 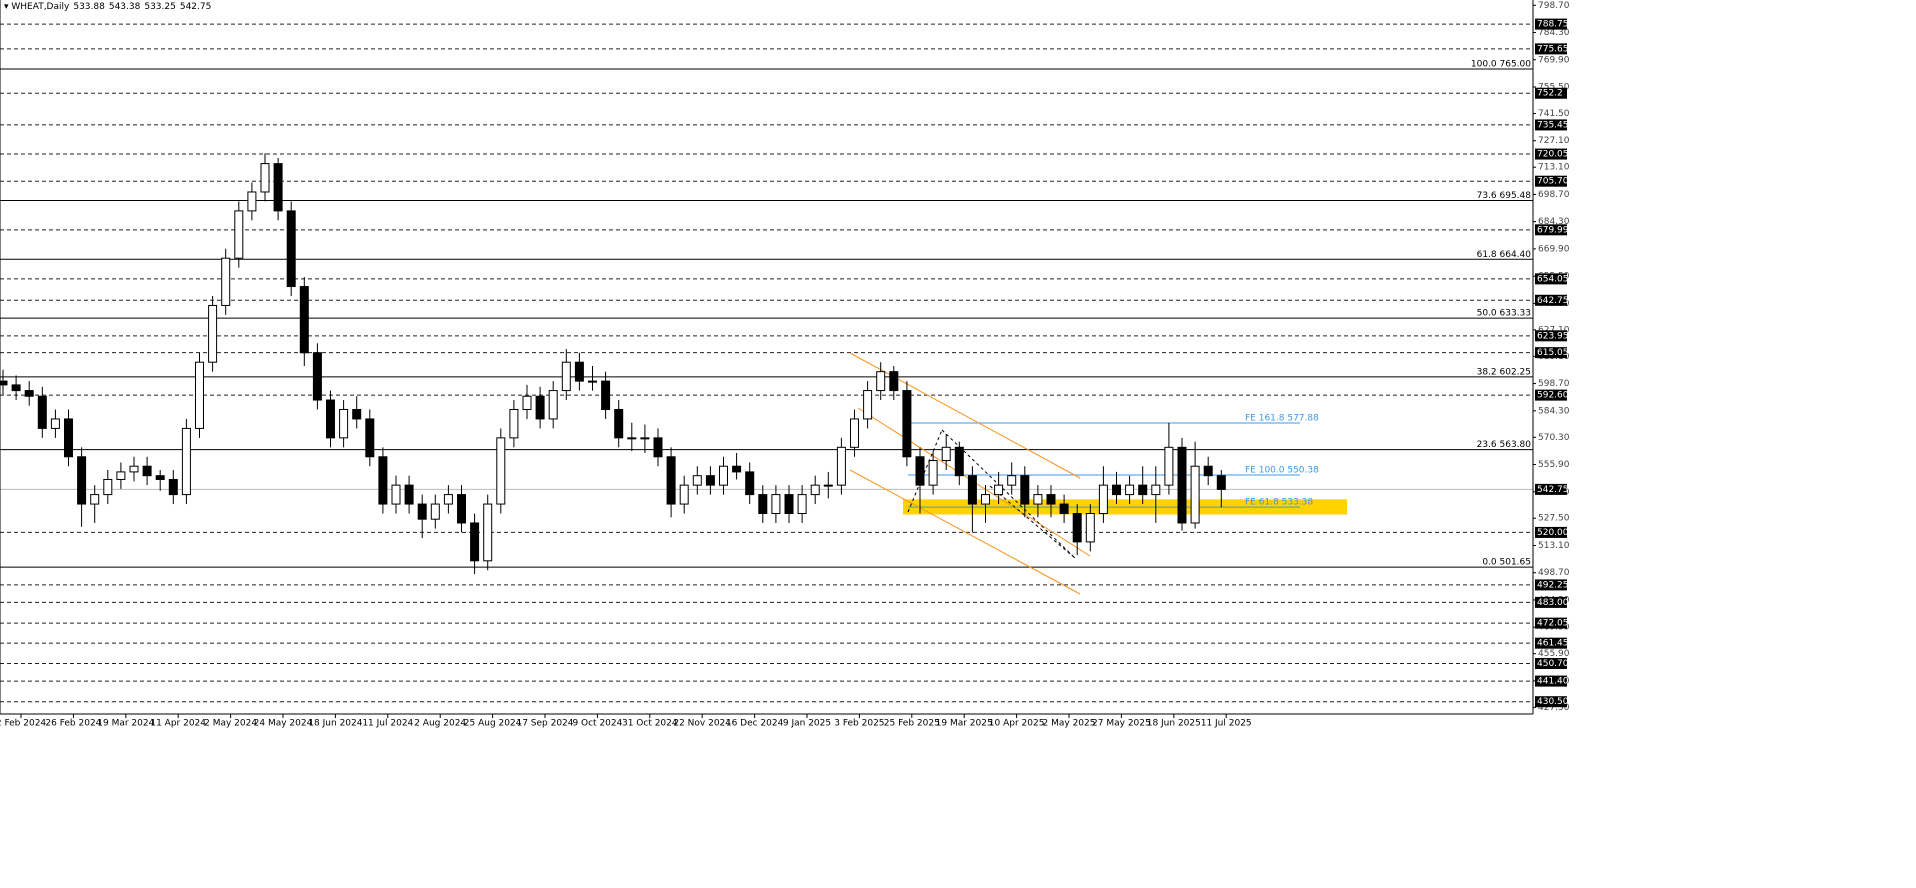 I want to click on level-label: 752.2, so click(x=1550, y=94).